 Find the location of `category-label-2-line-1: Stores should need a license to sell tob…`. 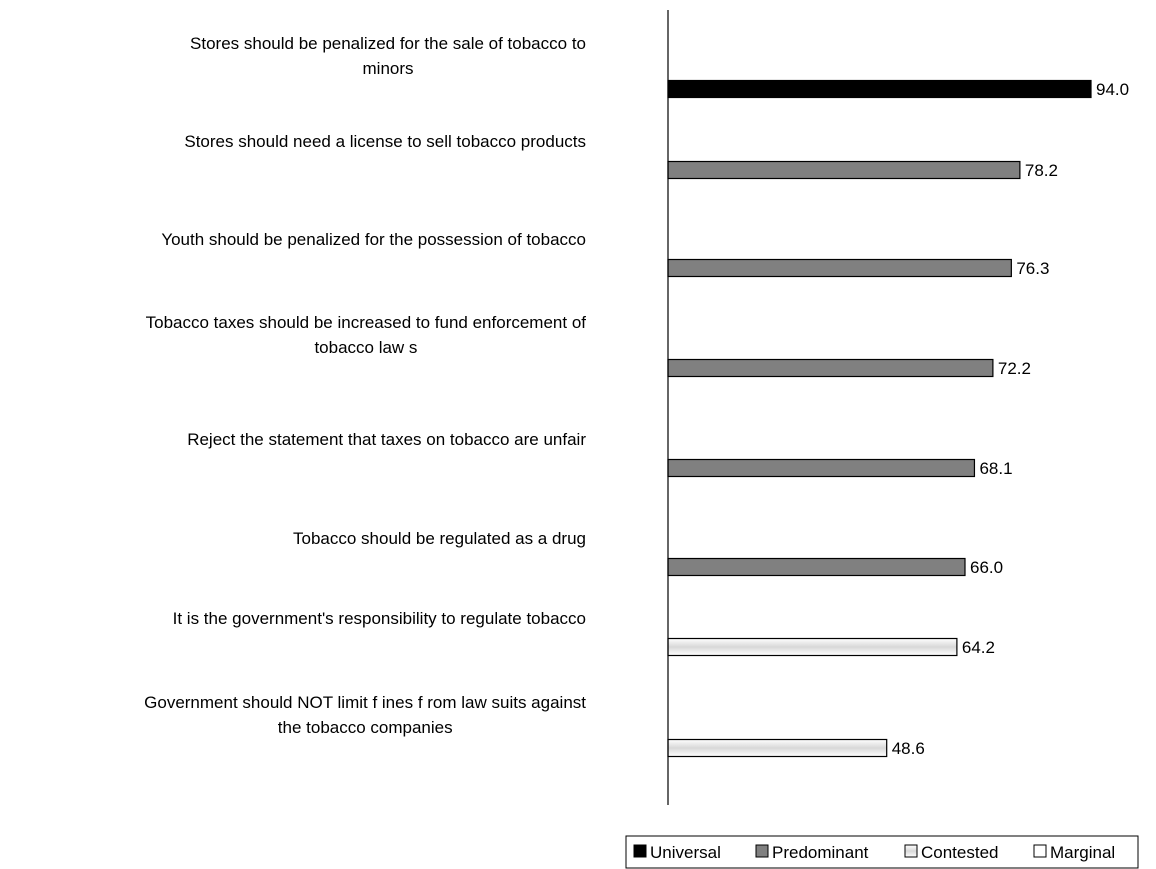

category-label-2-line-1: Stores should need a license to sell tob… is located at coordinates (385, 141).